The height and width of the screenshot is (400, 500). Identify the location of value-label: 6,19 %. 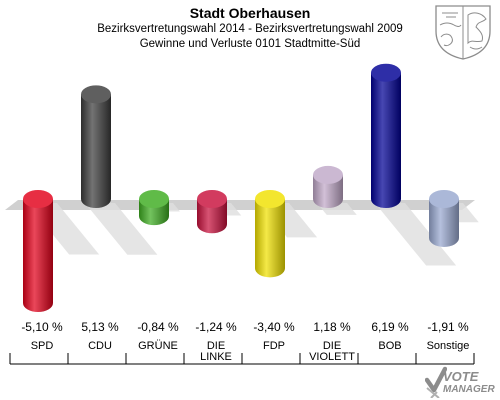
(390, 327).